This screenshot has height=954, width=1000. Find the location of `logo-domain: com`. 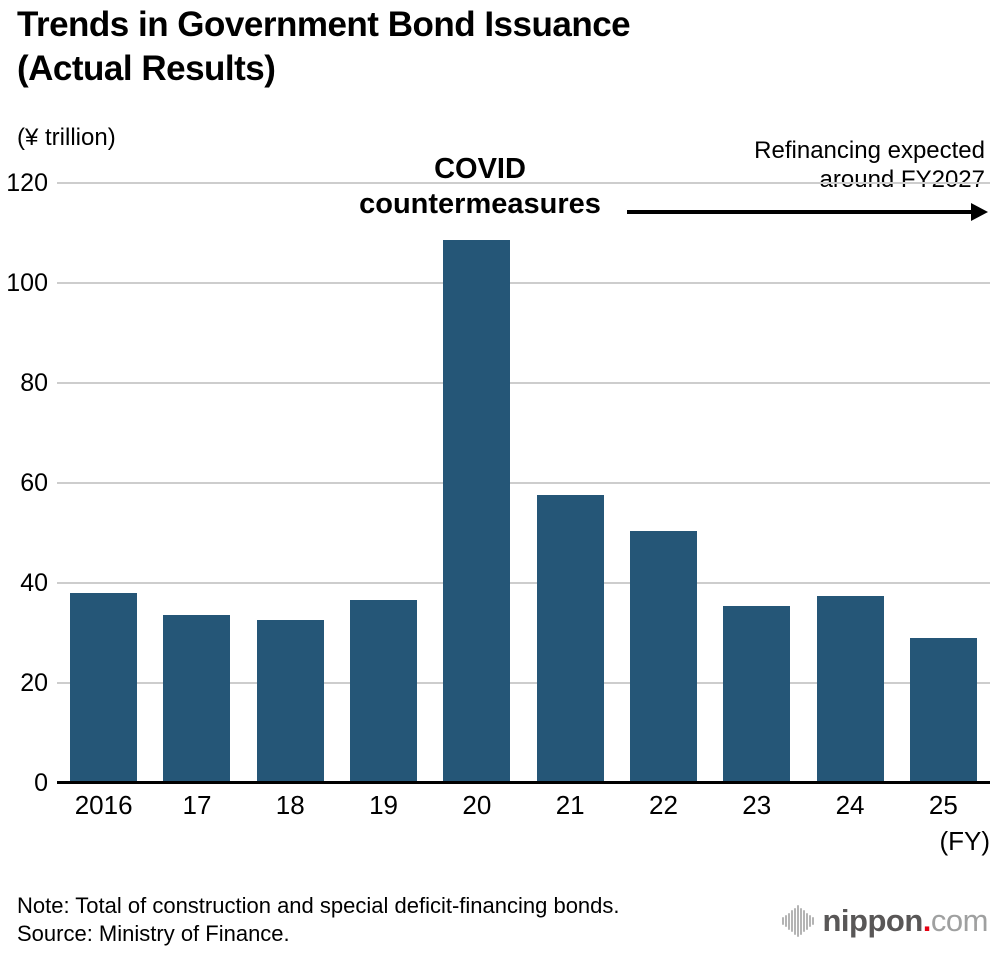

logo-domain: com is located at coordinates (959, 920).